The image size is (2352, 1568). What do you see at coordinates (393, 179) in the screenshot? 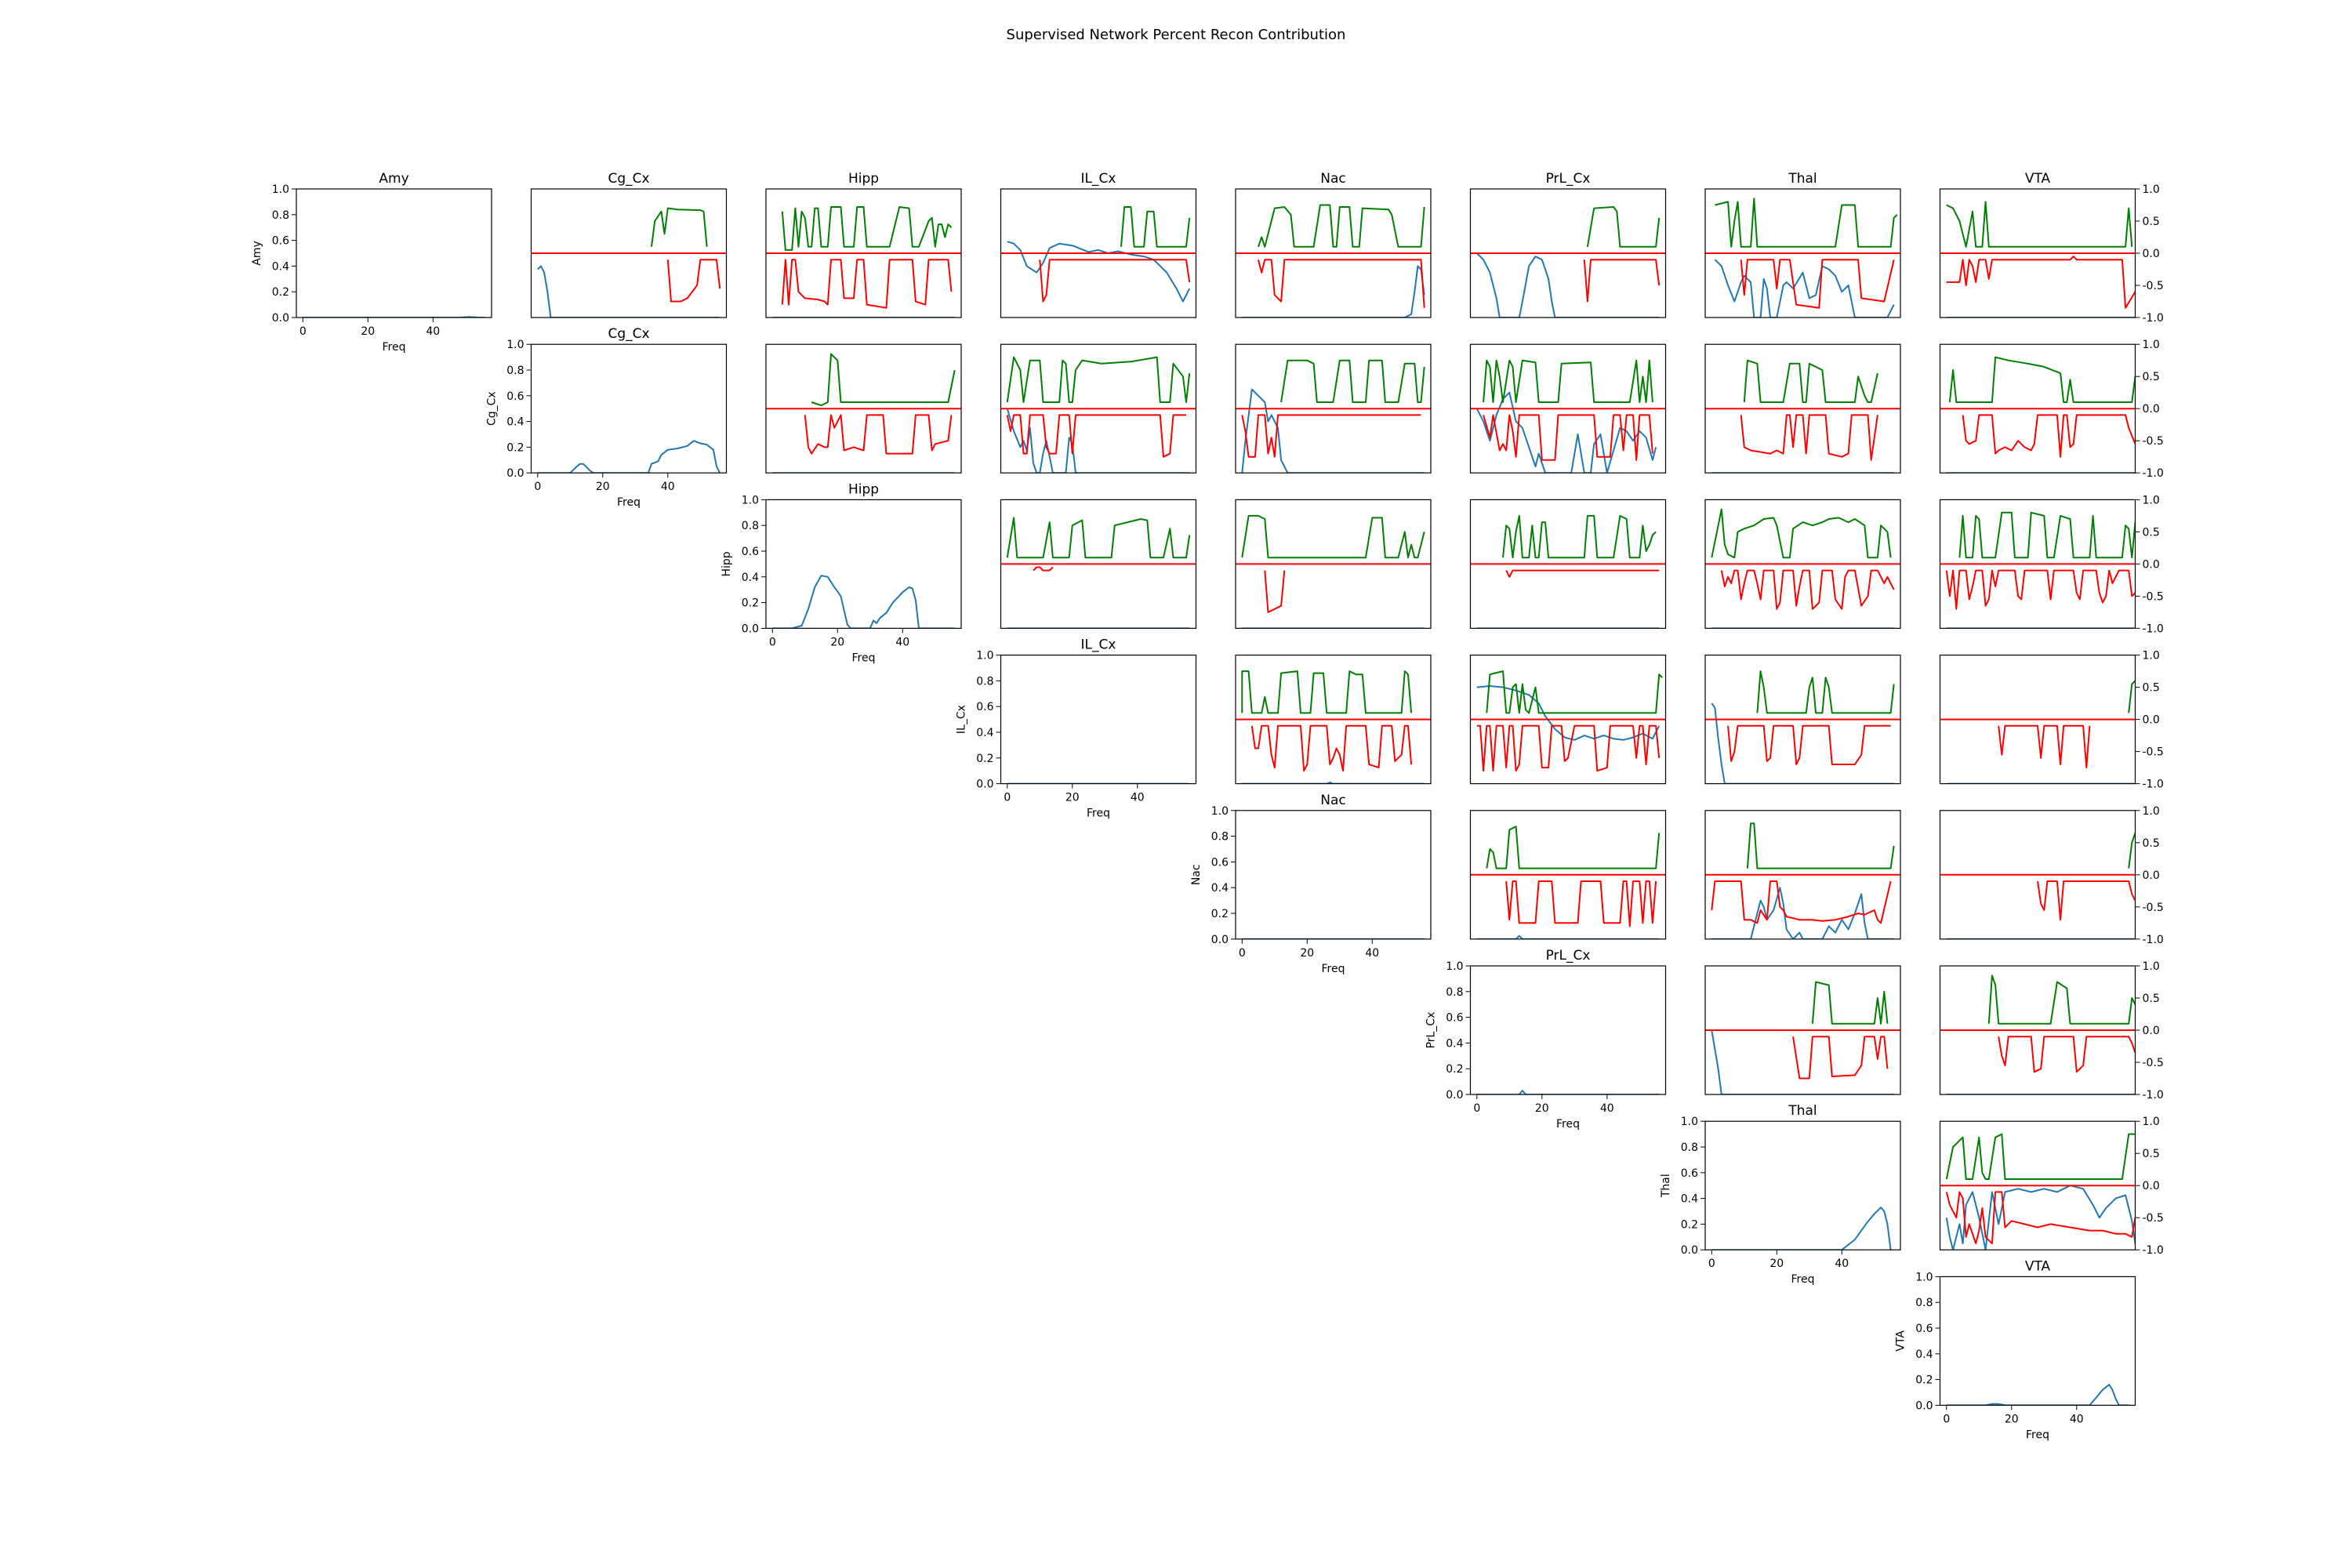
I see `column-title: Amy` at bounding box center [393, 179].